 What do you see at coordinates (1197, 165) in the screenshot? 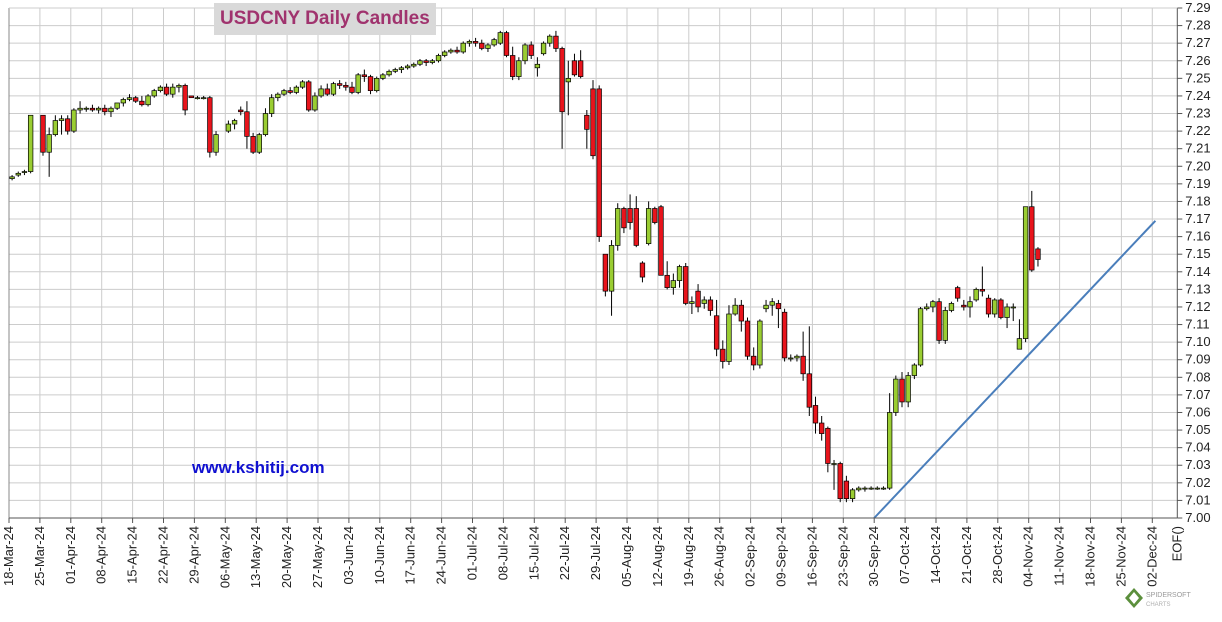
I see `y-tick-label: 7.20` at bounding box center [1197, 165].